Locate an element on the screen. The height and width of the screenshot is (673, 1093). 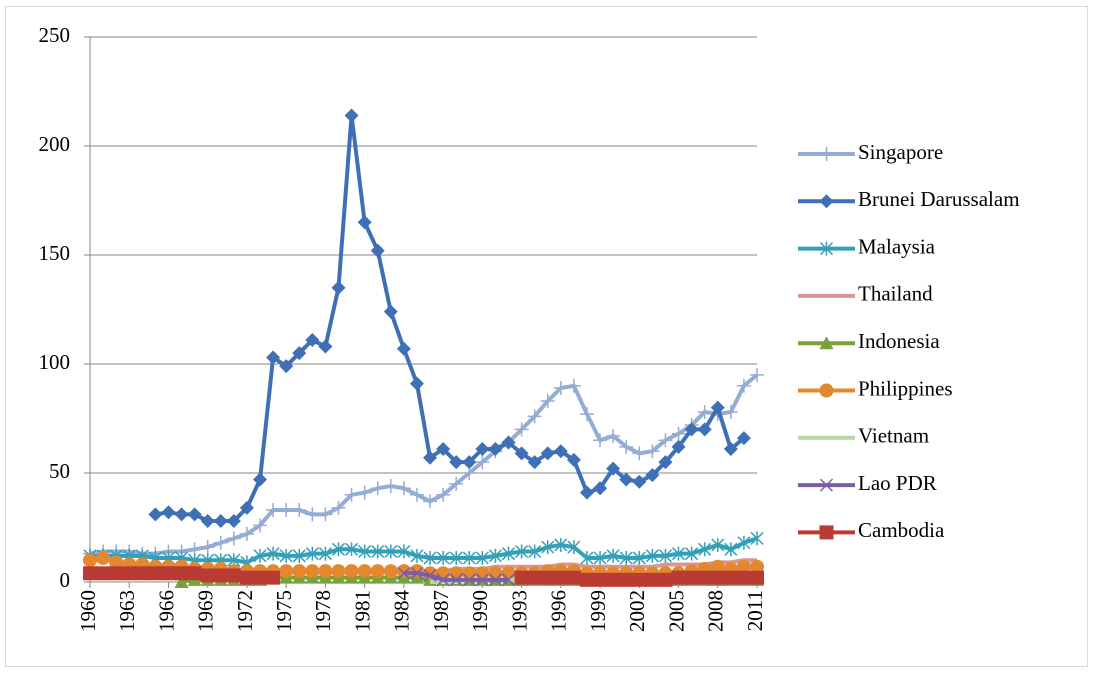
legend-label: Singapore is located at coordinates (900, 152).